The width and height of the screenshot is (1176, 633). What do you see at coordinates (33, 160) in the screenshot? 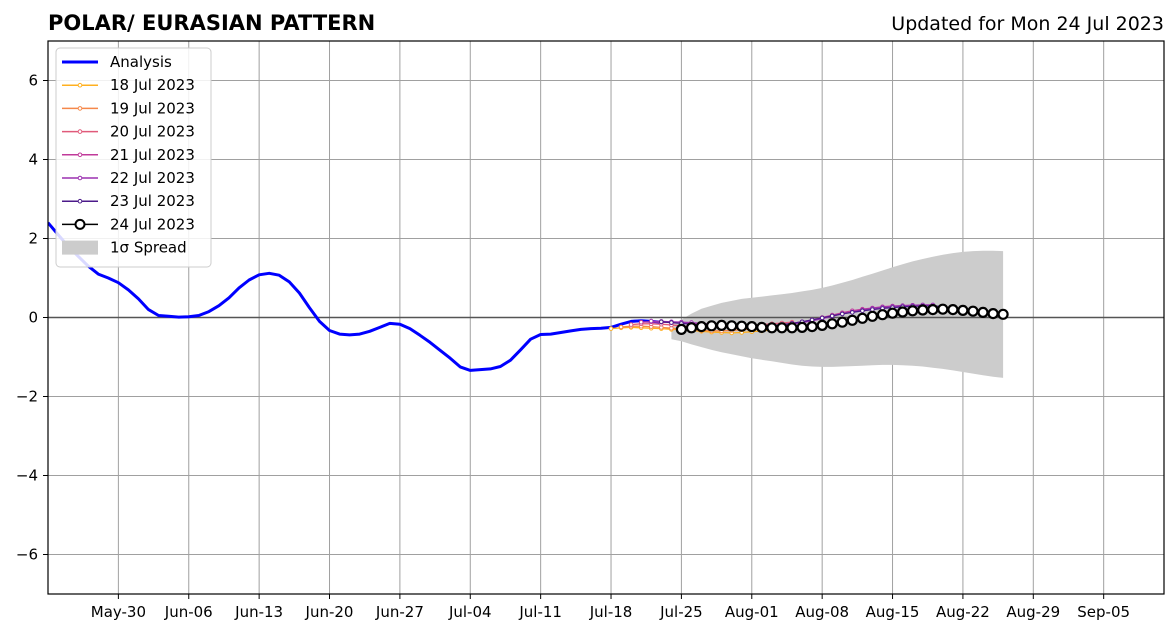
I see `y-tick-label: 4` at bounding box center [33, 160].